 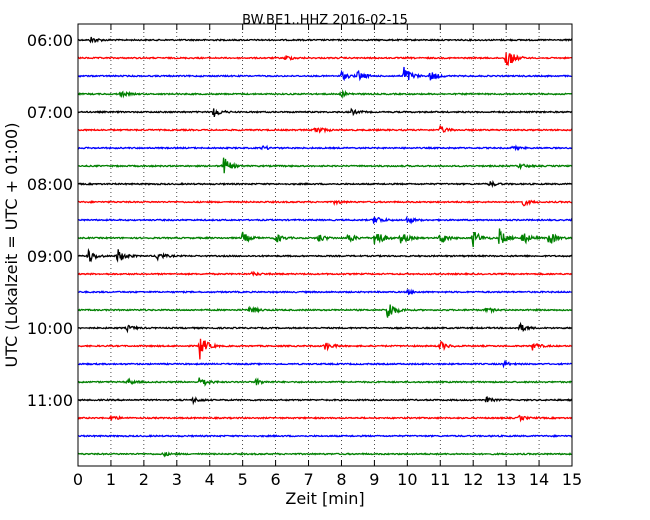 I want to click on y-tick-label: 06:00, so click(x=50, y=40).